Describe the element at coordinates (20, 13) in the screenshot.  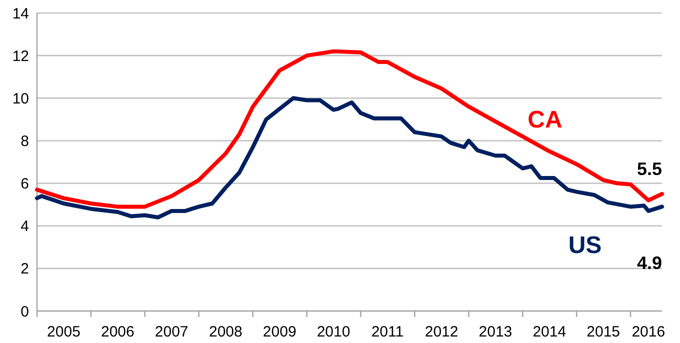
I see `y-tick-label: 14` at that location.